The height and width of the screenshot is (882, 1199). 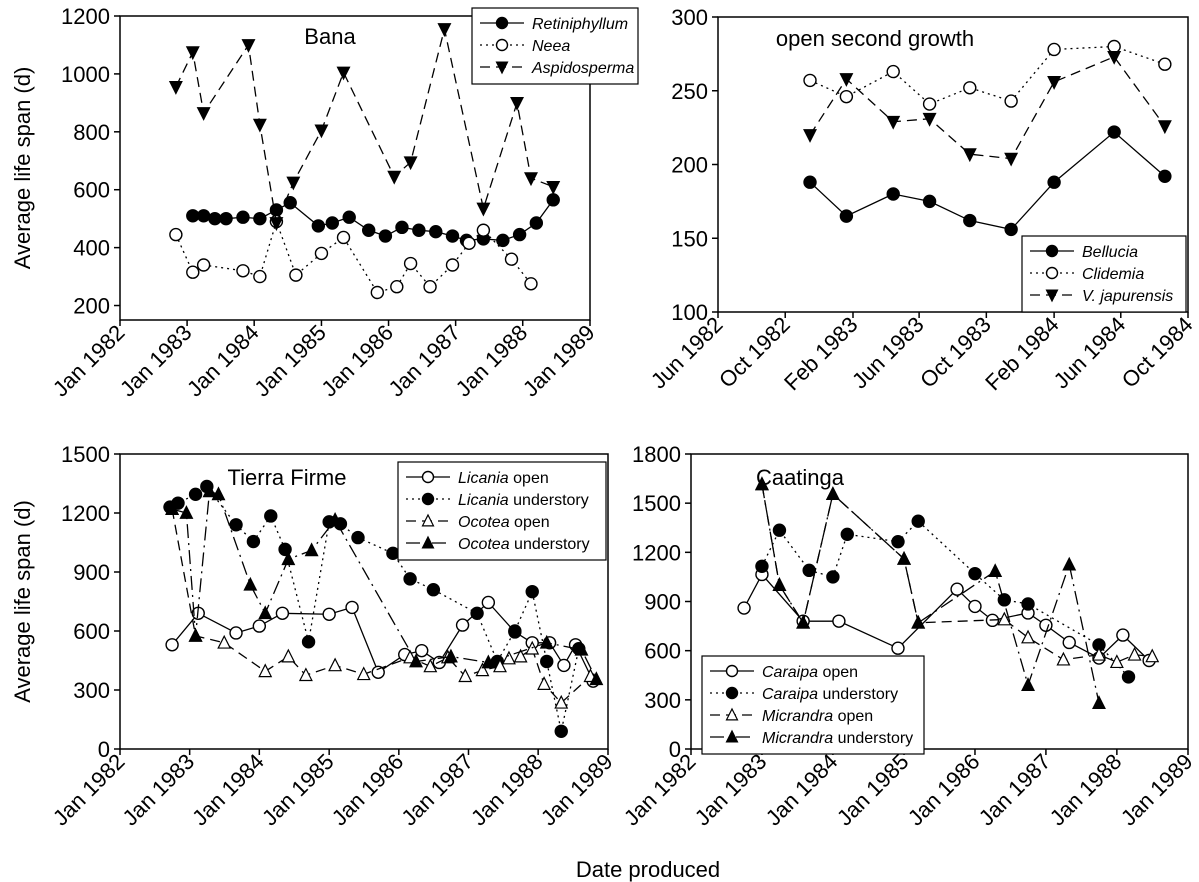 What do you see at coordinates (91, 690) in the screenshot?
I see `y-tick-label: 300` at bounding box center [91, 690].